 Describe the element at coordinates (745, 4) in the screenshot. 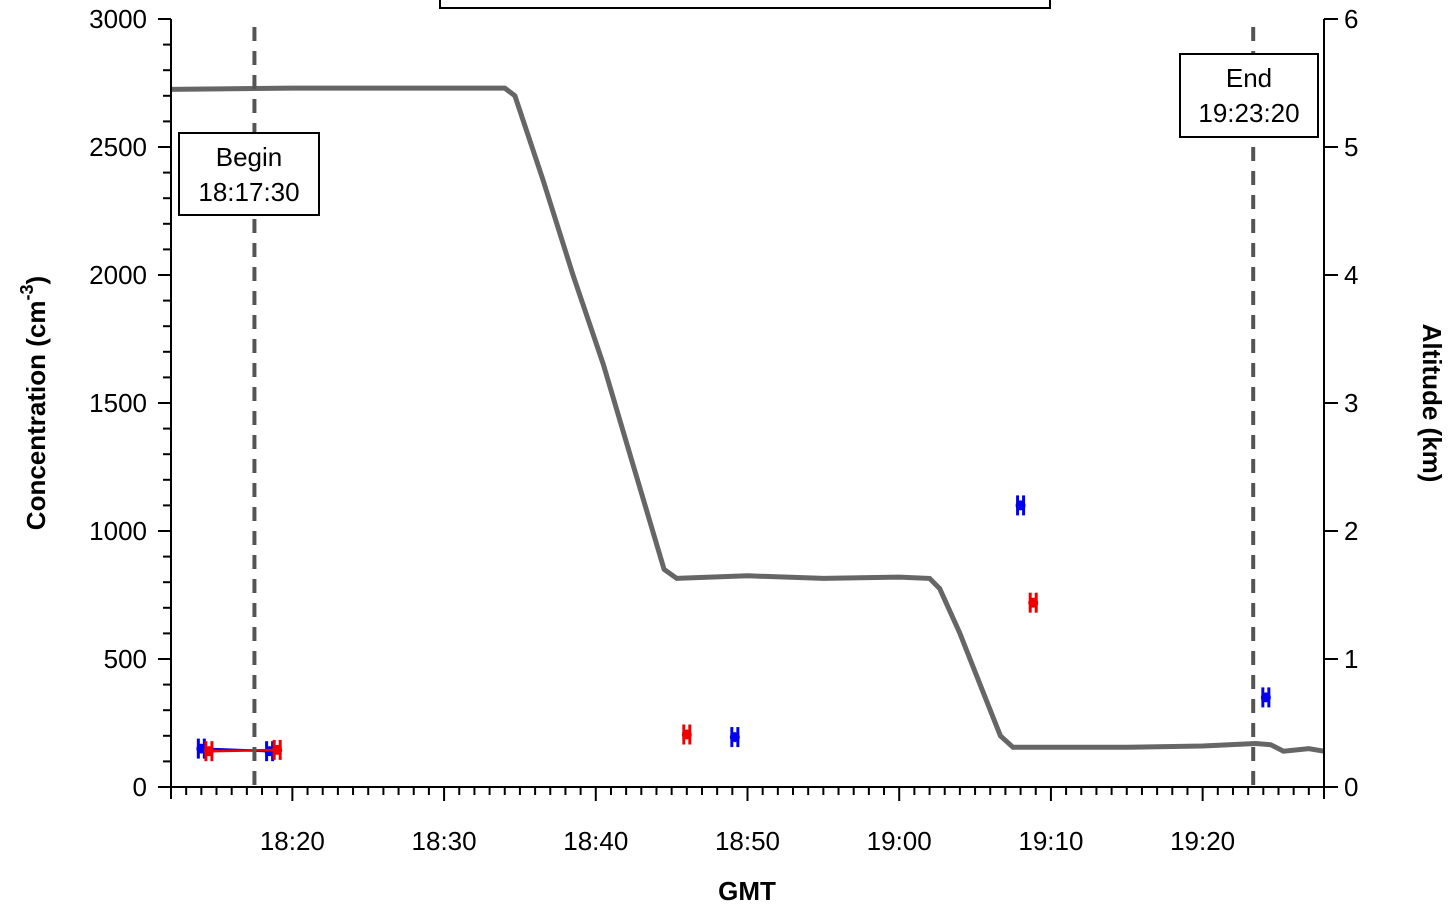

I see `title-box` at that location.